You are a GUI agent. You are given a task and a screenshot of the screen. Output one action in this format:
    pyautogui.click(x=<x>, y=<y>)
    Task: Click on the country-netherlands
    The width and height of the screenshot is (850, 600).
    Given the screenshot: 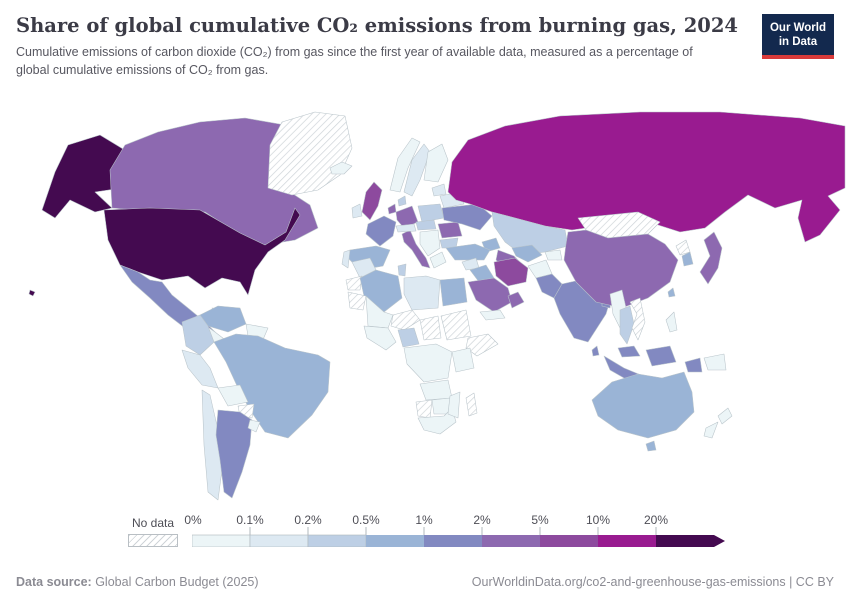 What is the action you would take?
    pyautogui.click(x=392, y=209)
    